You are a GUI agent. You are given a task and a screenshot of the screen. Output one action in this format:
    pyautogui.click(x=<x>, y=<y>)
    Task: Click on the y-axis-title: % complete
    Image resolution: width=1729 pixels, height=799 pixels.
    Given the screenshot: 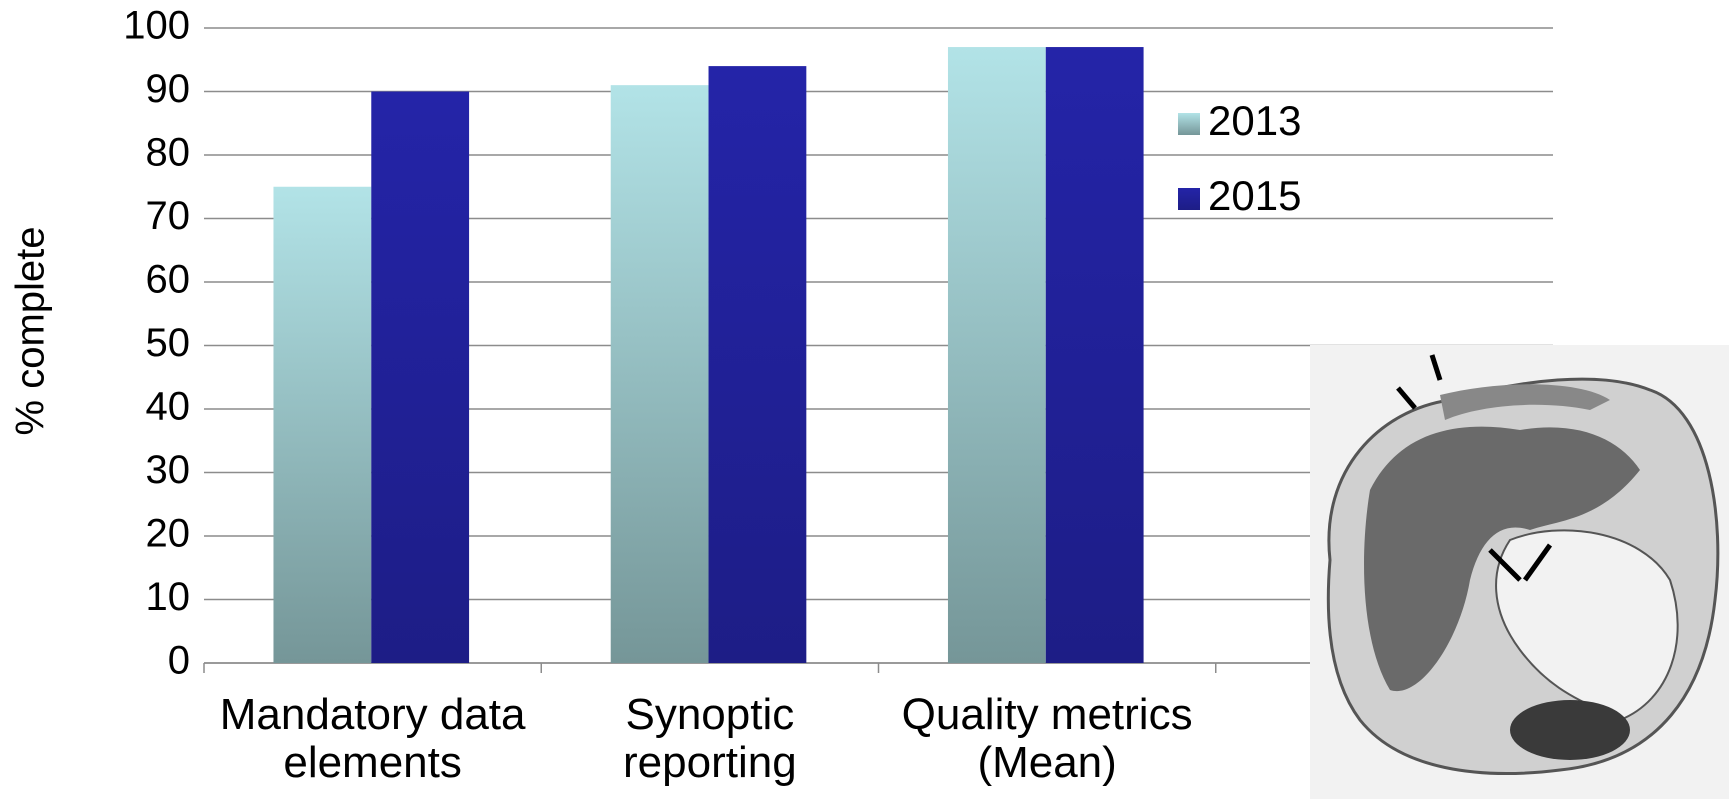 What is the action you would take?
    pyautogui.click(x=31, y=331)
    